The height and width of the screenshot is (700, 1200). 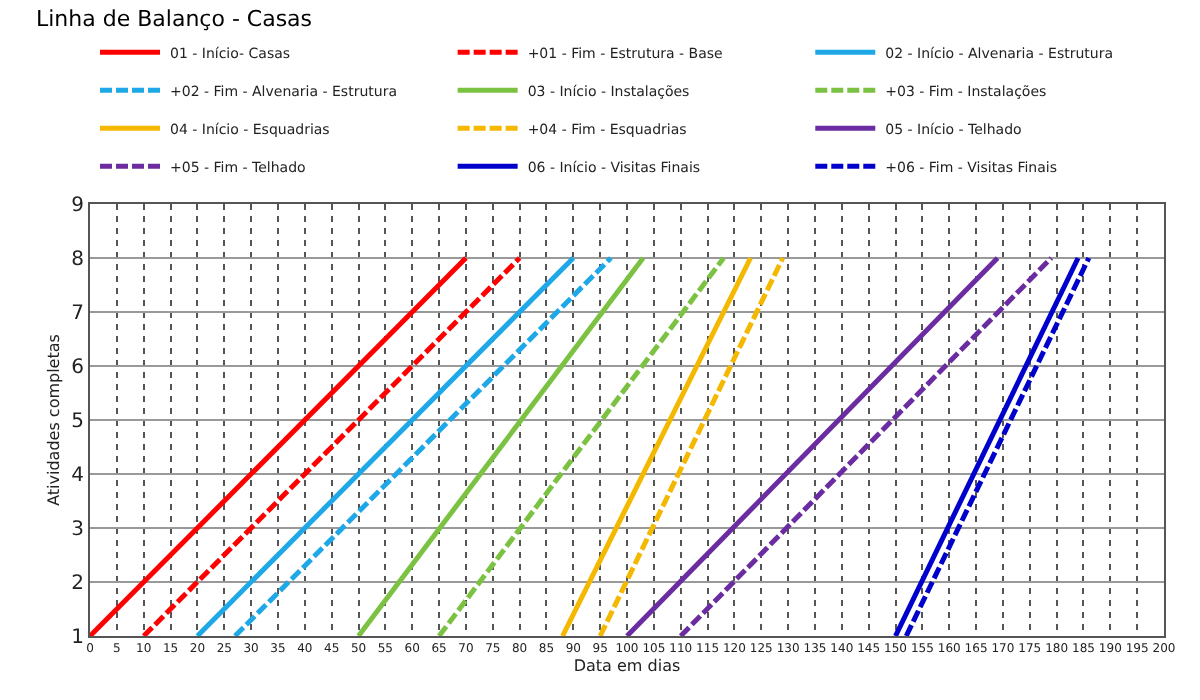 What do you see at coordinates (77, 584) in the screenshot?
I see `y-tick-label: 2` at bounding box center [77, 584].